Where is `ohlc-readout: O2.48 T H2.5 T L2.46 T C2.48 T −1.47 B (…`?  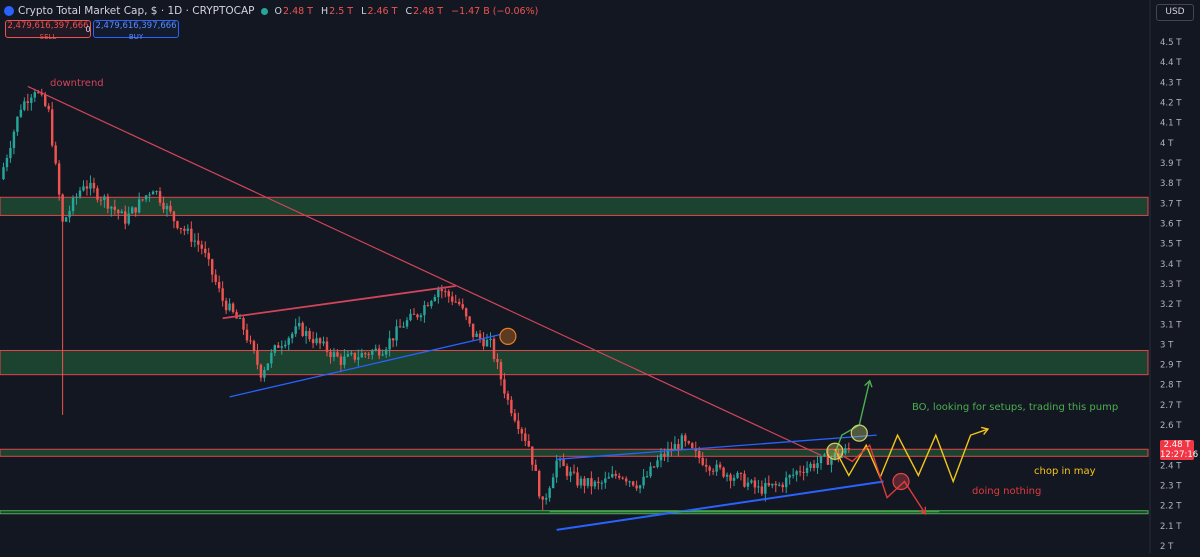
ohlc-readout: O2.48 T H2.5 T L2.46 T C2.48 T −1.47 B (… is located at coordinates (409, 11).